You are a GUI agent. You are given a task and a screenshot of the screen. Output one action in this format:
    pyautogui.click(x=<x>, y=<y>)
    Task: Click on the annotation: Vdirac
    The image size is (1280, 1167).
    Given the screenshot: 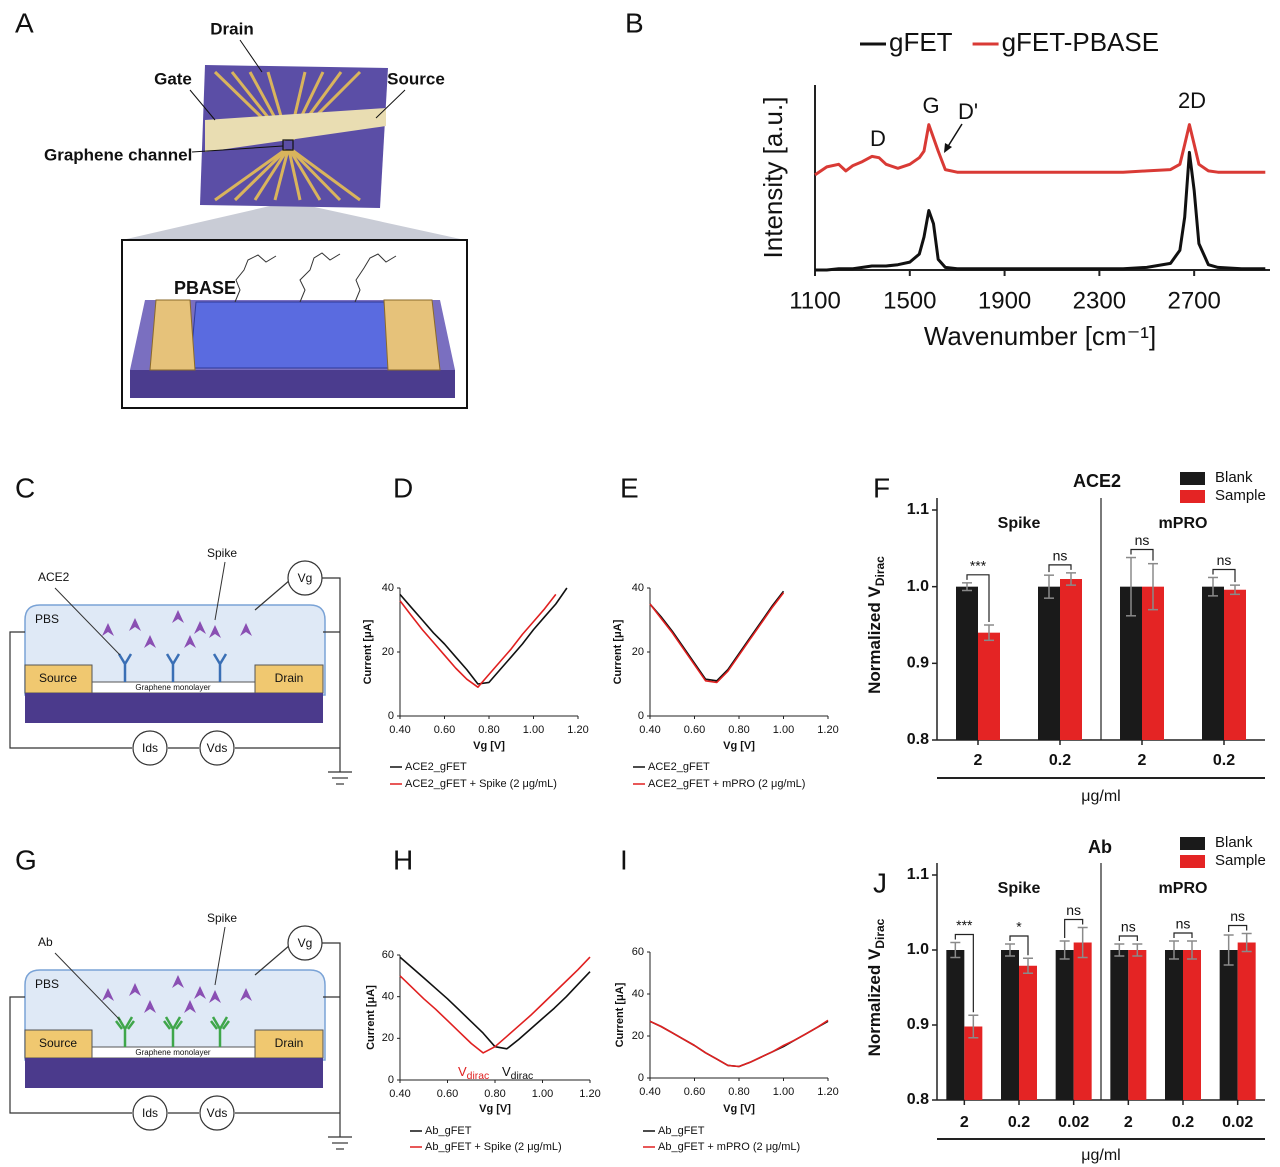 What is the action you would take?
    pyautogui.click(x=473, y=1072)
    